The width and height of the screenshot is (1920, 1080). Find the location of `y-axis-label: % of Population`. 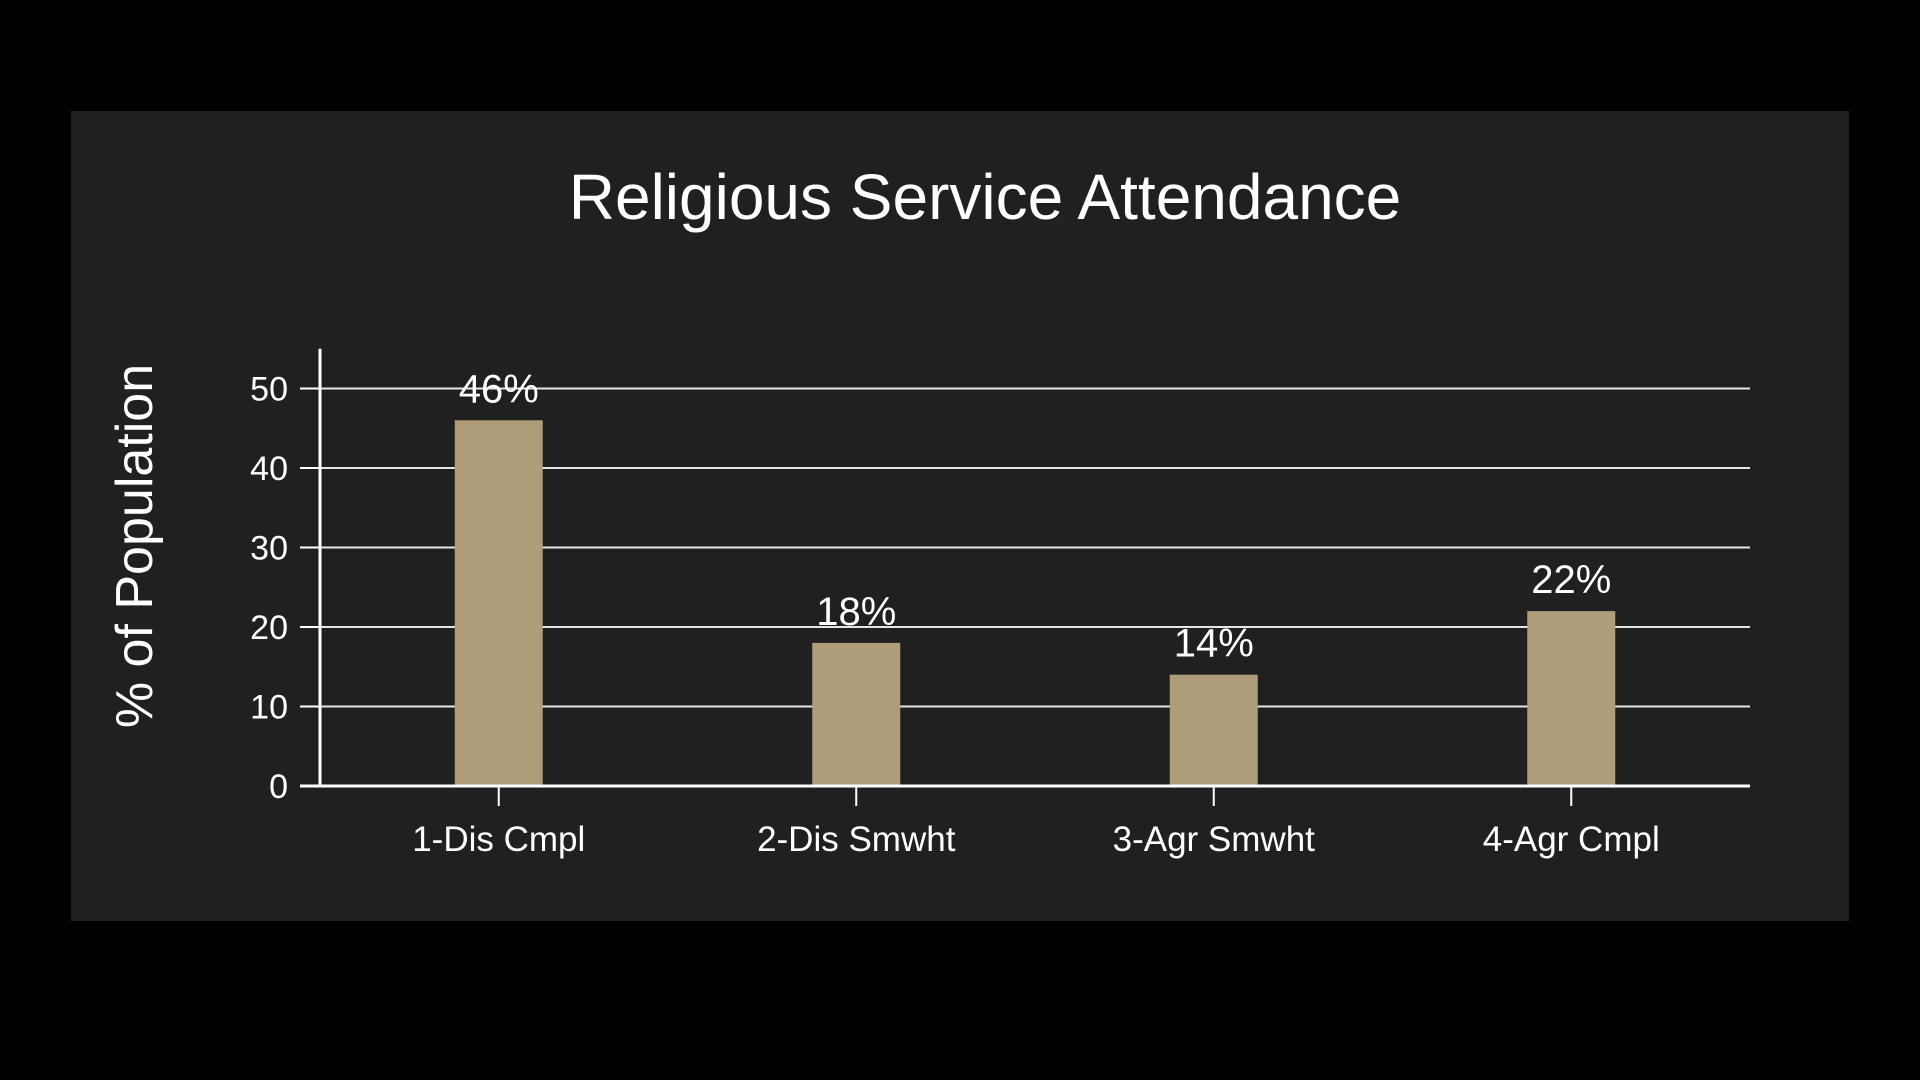

y-axis-label: % of Population is located at coordinates (135, 546).